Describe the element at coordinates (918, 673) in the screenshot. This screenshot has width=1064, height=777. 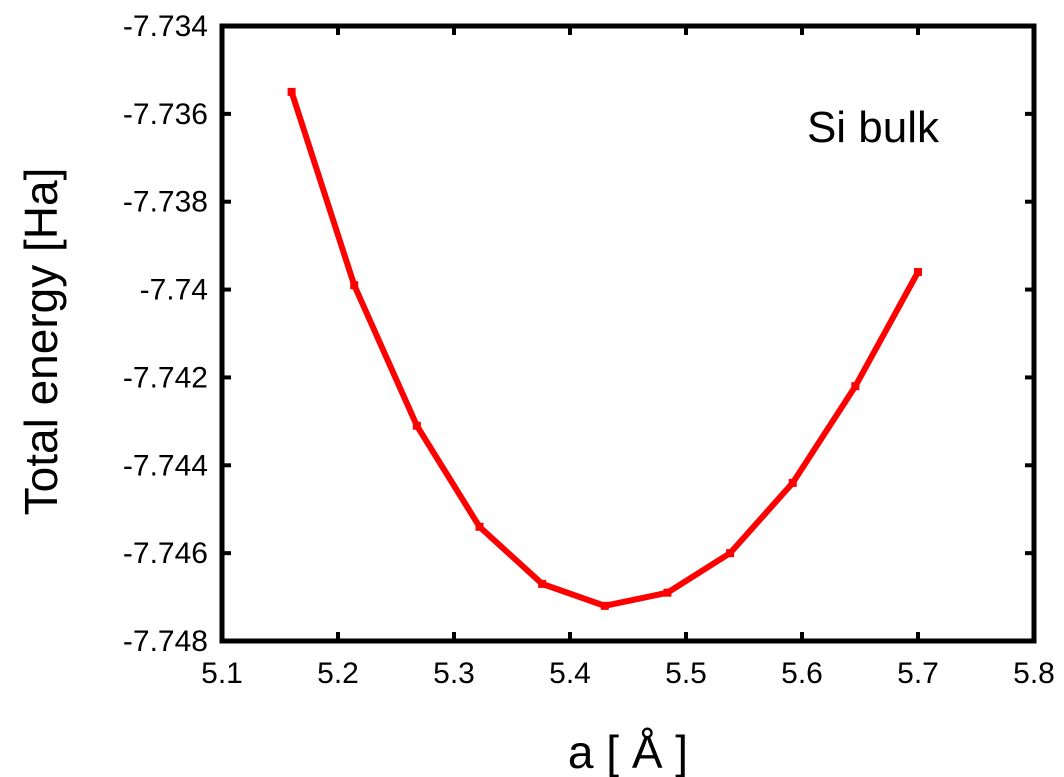
I see `x-tick-label-6: 5.7` at that location.